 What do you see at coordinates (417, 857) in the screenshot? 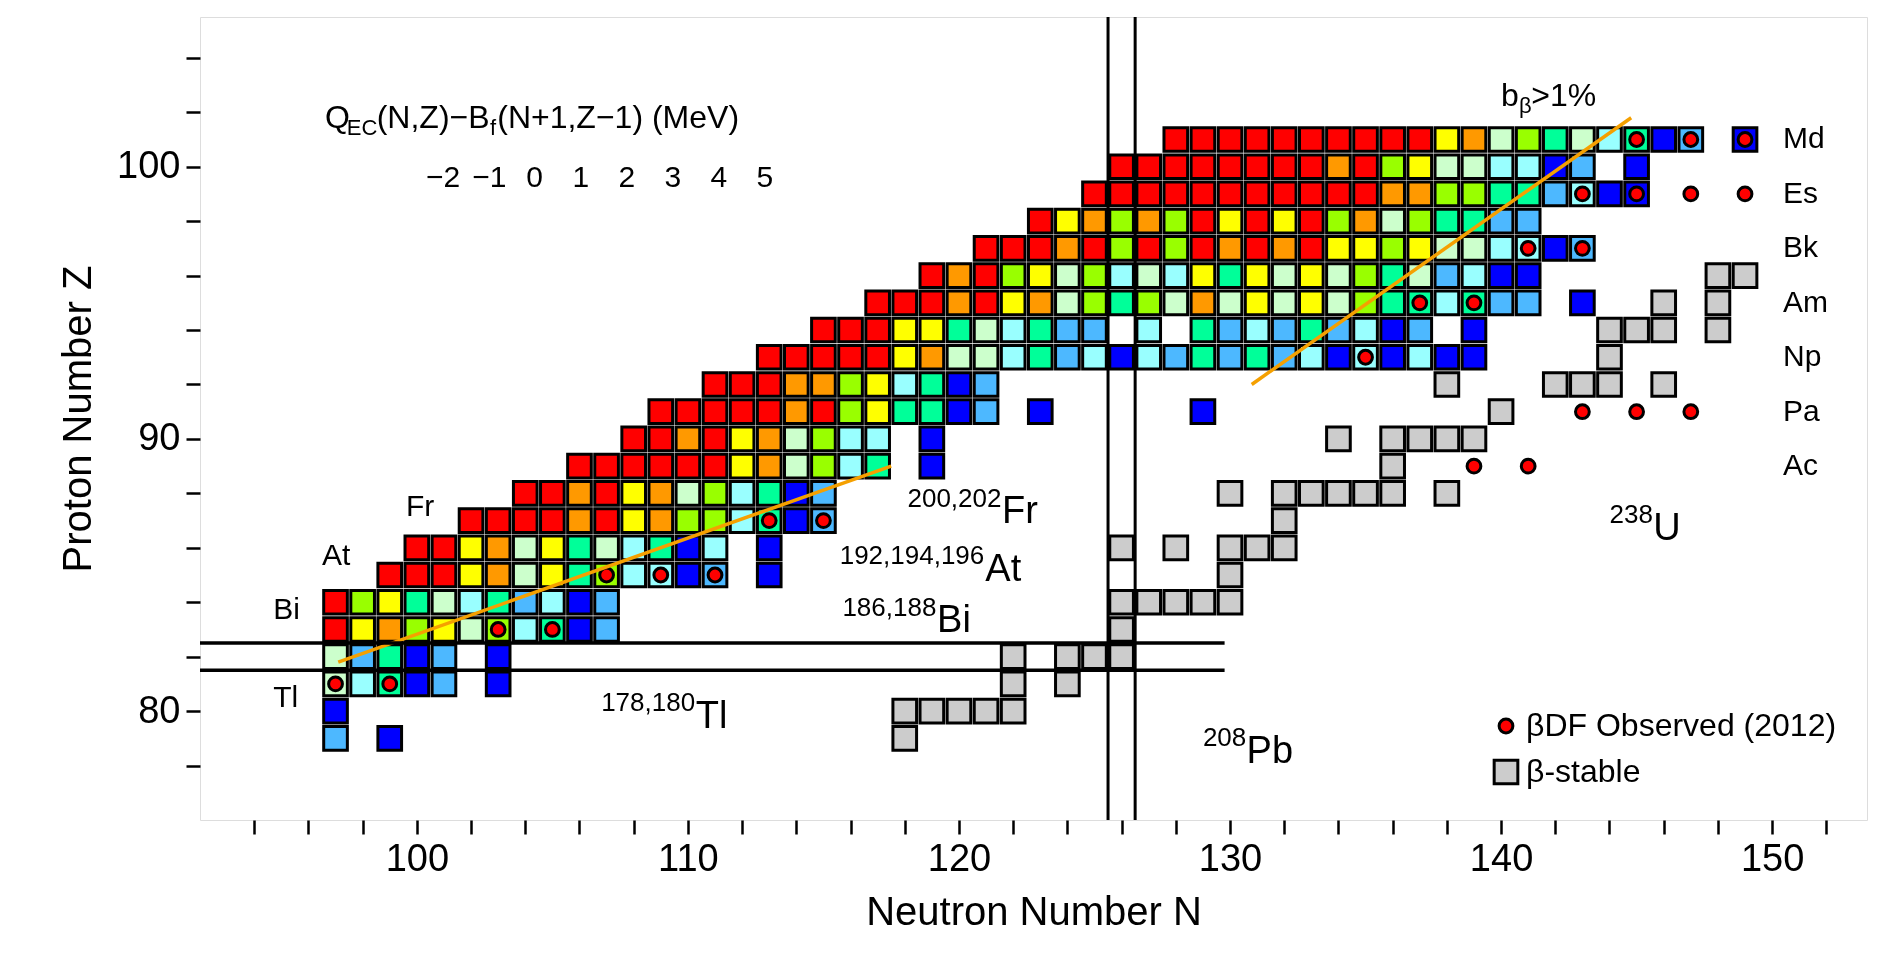
I see `x-tick-label: 100` at bounding box center [417, 857].